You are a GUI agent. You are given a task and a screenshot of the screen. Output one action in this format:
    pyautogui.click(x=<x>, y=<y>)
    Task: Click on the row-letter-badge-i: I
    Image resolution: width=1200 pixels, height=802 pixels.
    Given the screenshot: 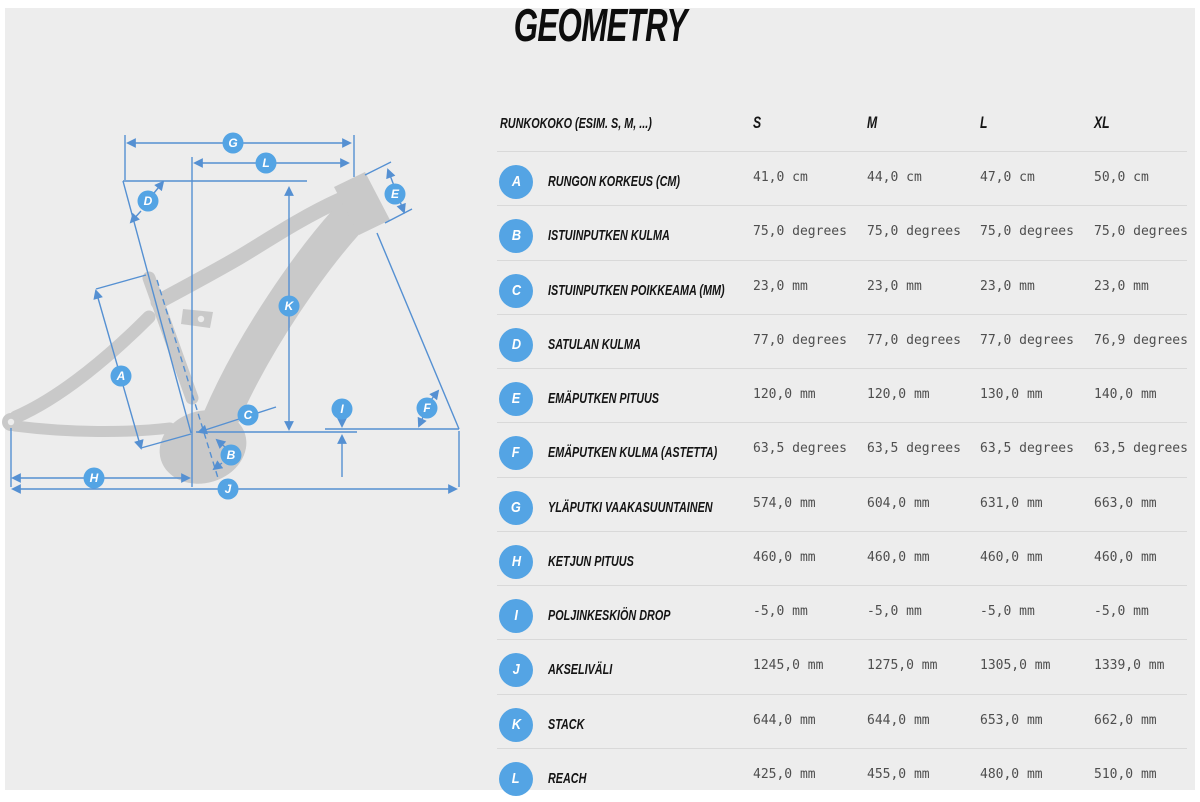 What is the action you would take?
    pyautogui.click(x=516, y=616)
    